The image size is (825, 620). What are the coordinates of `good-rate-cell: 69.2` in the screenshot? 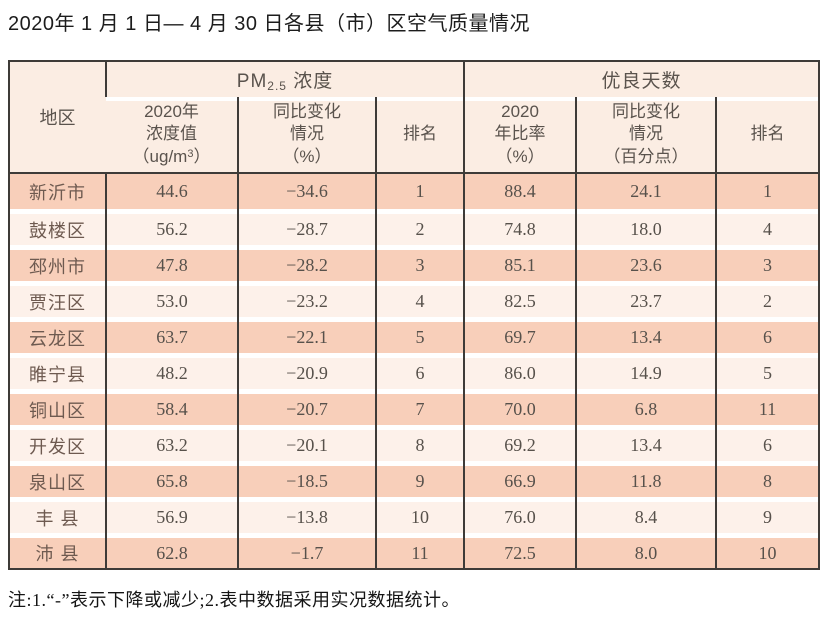 It's located at (520, 443).